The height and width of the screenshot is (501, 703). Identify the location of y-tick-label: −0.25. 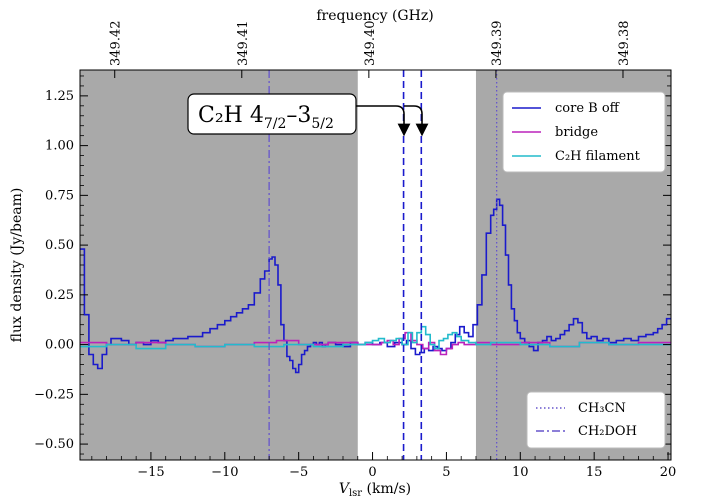
(54, 394).